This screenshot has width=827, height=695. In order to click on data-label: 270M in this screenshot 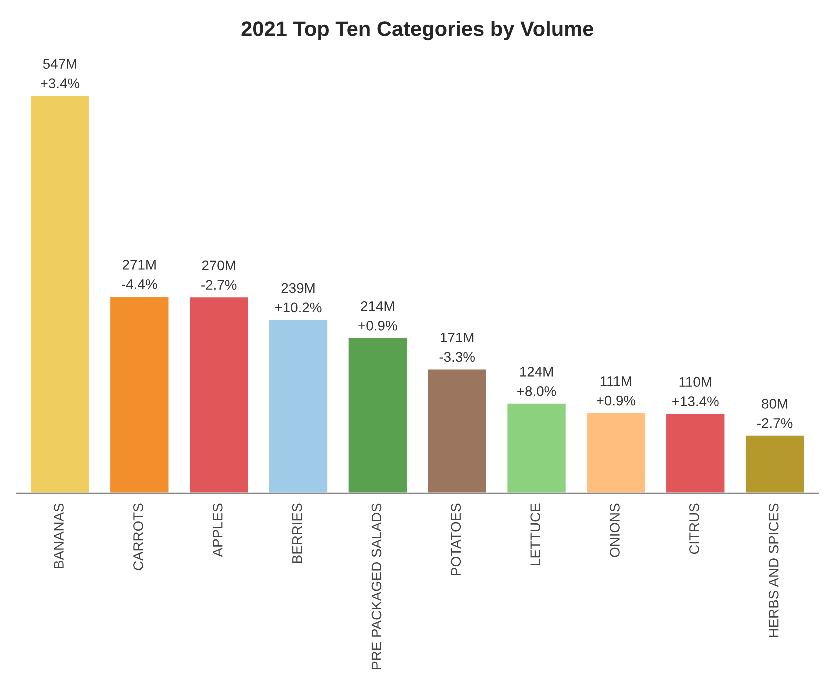, I will do `click(219, 265)`.